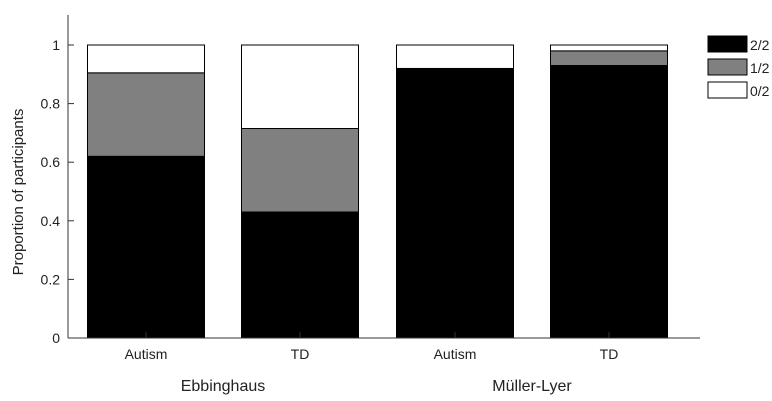 Image resolution: width=772 pixels, height=401 pixels. Describe the element at coordinates (51, 221) in the screenshot. I see `y-tick-label: 0.4` at that location.